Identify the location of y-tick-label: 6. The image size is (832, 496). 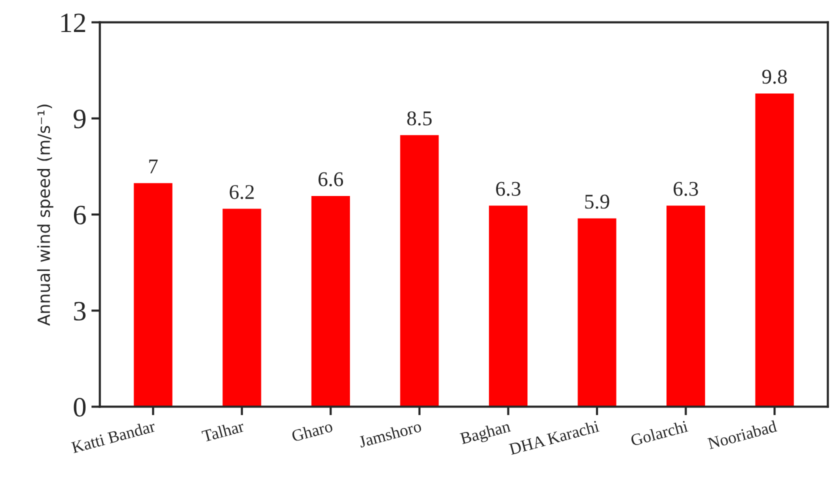
(80, 215).